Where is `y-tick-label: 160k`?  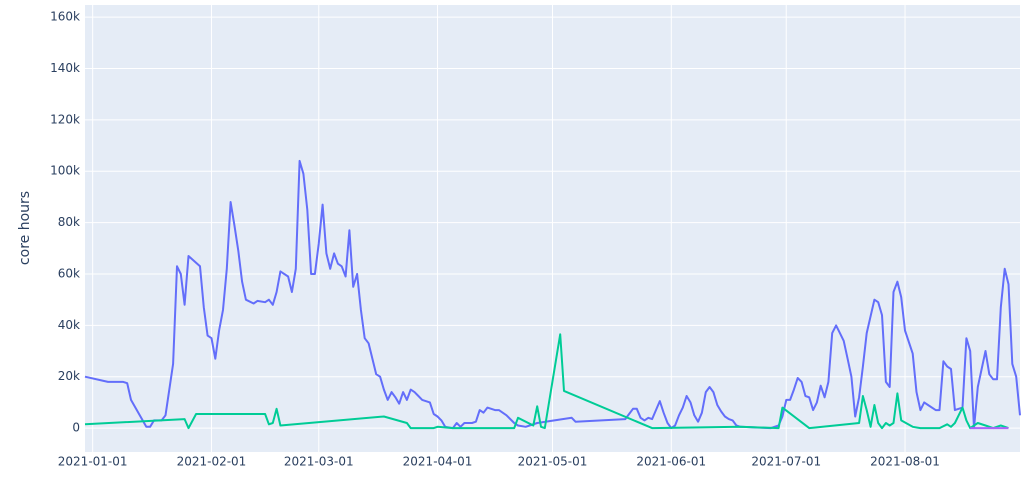
y-tick-label: 160k is located at coordinates (65, 17).